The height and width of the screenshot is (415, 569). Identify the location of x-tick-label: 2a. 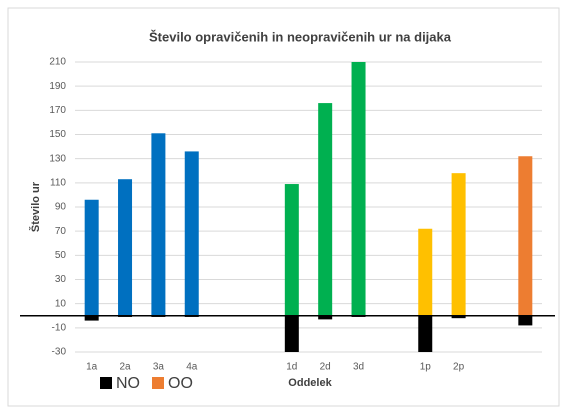
(125, 367).